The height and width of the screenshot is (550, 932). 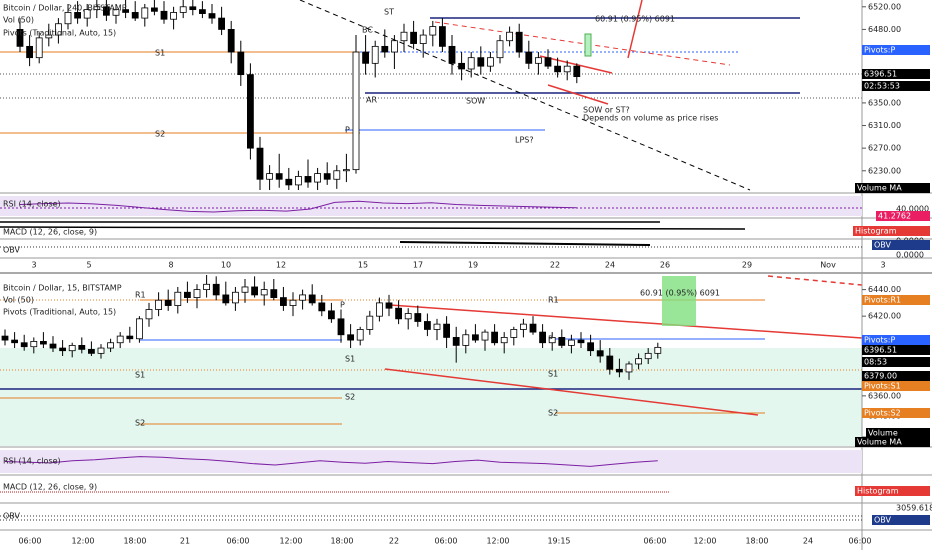 I want to click on annotation: SOW, so click(x=475, y=101).